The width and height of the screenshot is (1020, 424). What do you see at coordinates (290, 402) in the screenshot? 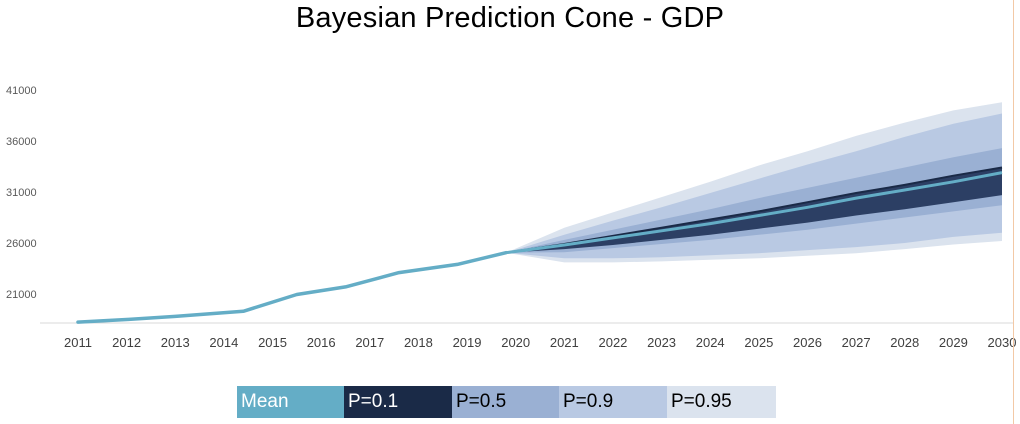
I see `legend-item-mean: Mean` at bounding box center [290, 402].